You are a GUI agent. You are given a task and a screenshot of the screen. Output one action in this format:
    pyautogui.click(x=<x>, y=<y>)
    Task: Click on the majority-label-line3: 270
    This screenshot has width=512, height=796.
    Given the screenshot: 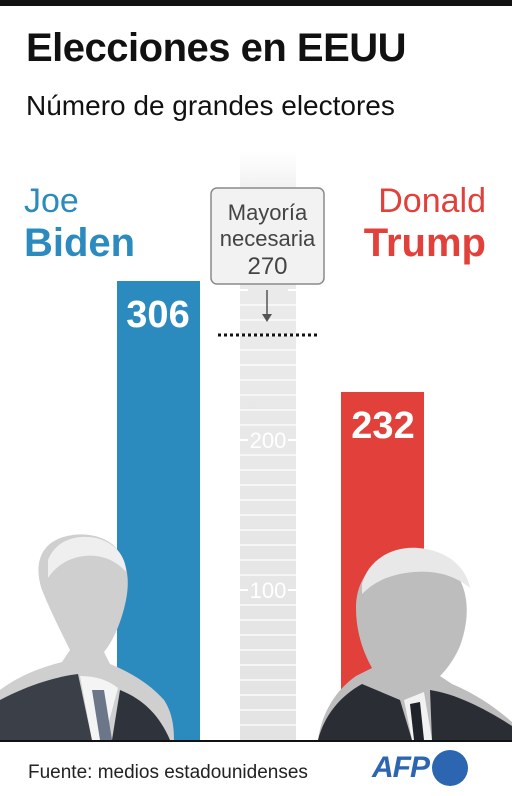 What is the action you would take?
    pyautogui.click(x=267, y=266)
    